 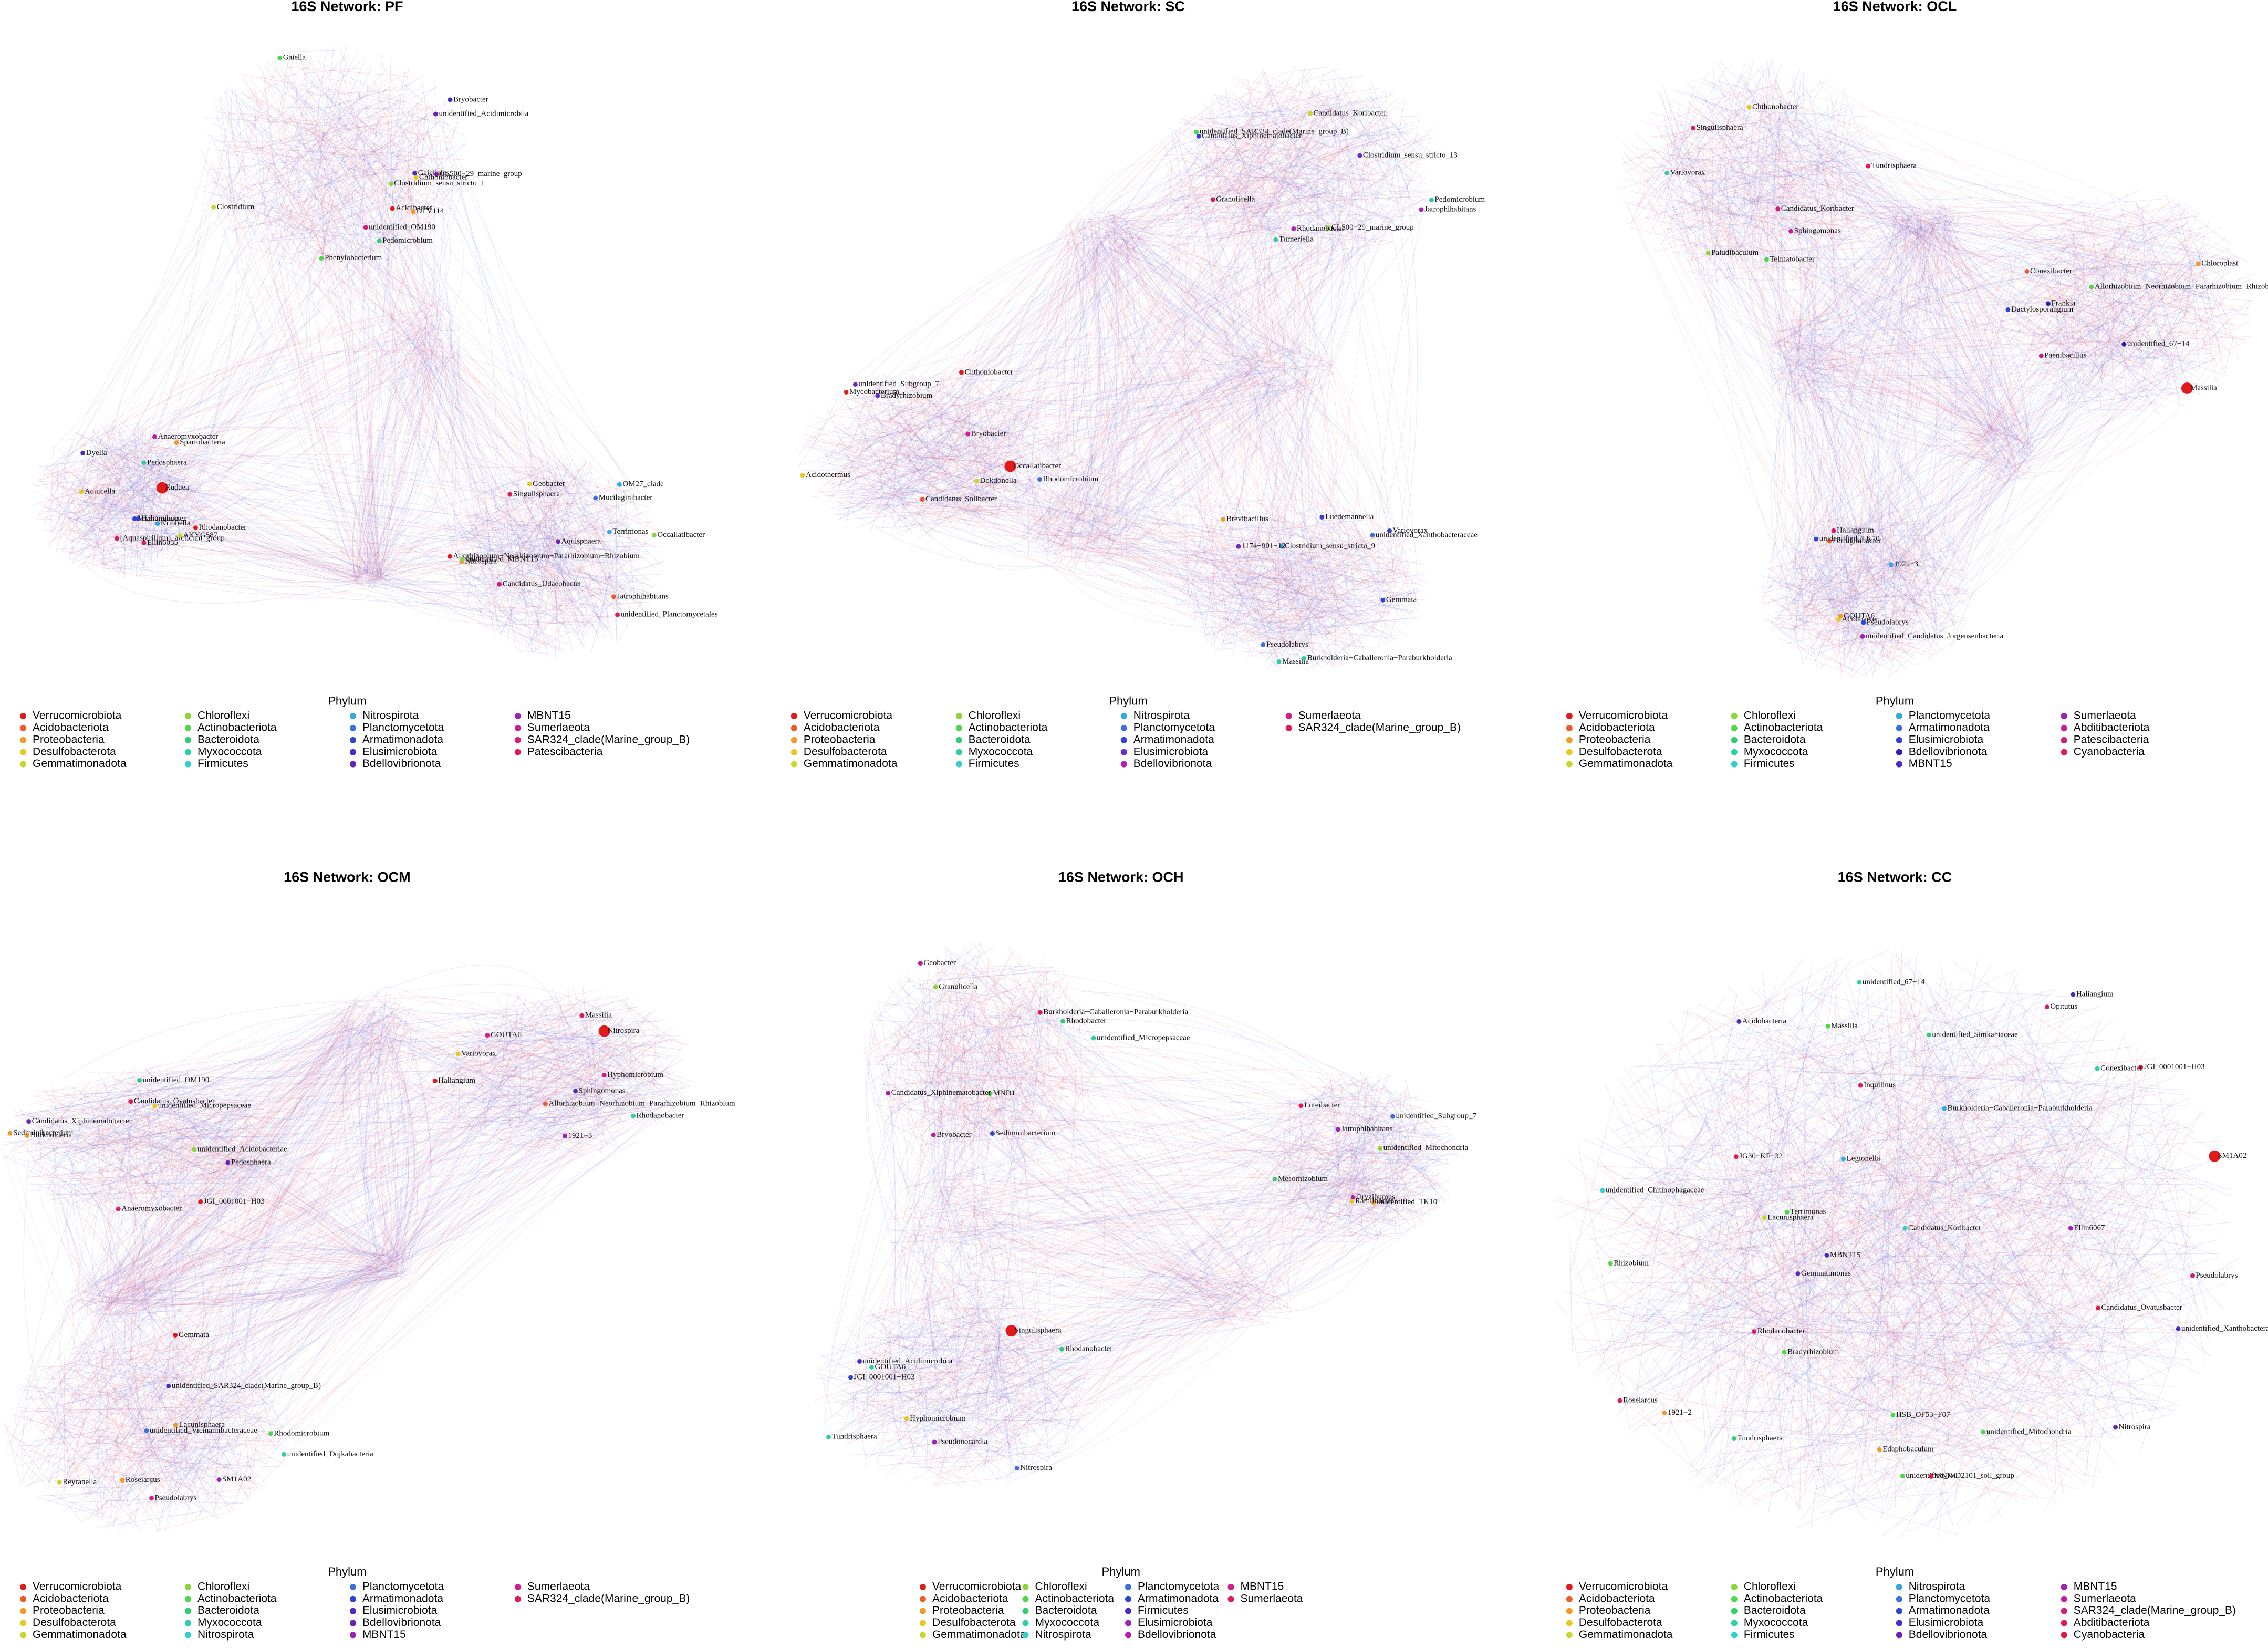 What do you see at coordinates (1888, 622) in the screenshot?
I see `node-label: Pseudolabrys` at bounding box center [1888, 622].